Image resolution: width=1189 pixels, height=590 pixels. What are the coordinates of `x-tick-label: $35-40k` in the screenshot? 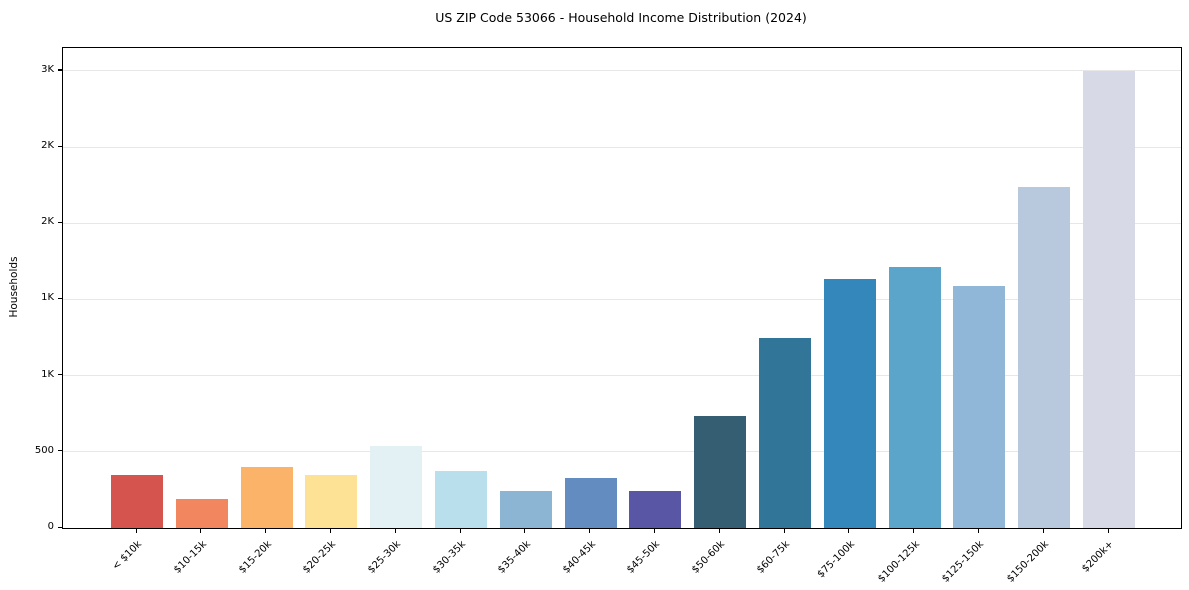 It's located at (514, 557).